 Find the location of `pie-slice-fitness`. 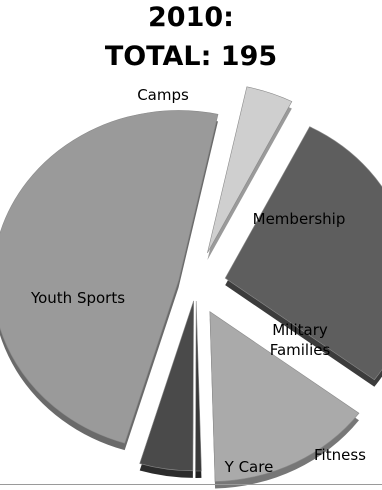

pie-slice-fitness is located at coordinates (198, 389).